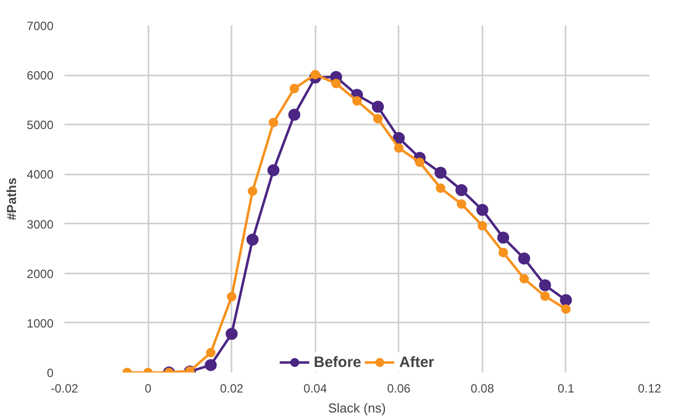  I want to click on x-tick-label: -0.02, so click(64, 389).